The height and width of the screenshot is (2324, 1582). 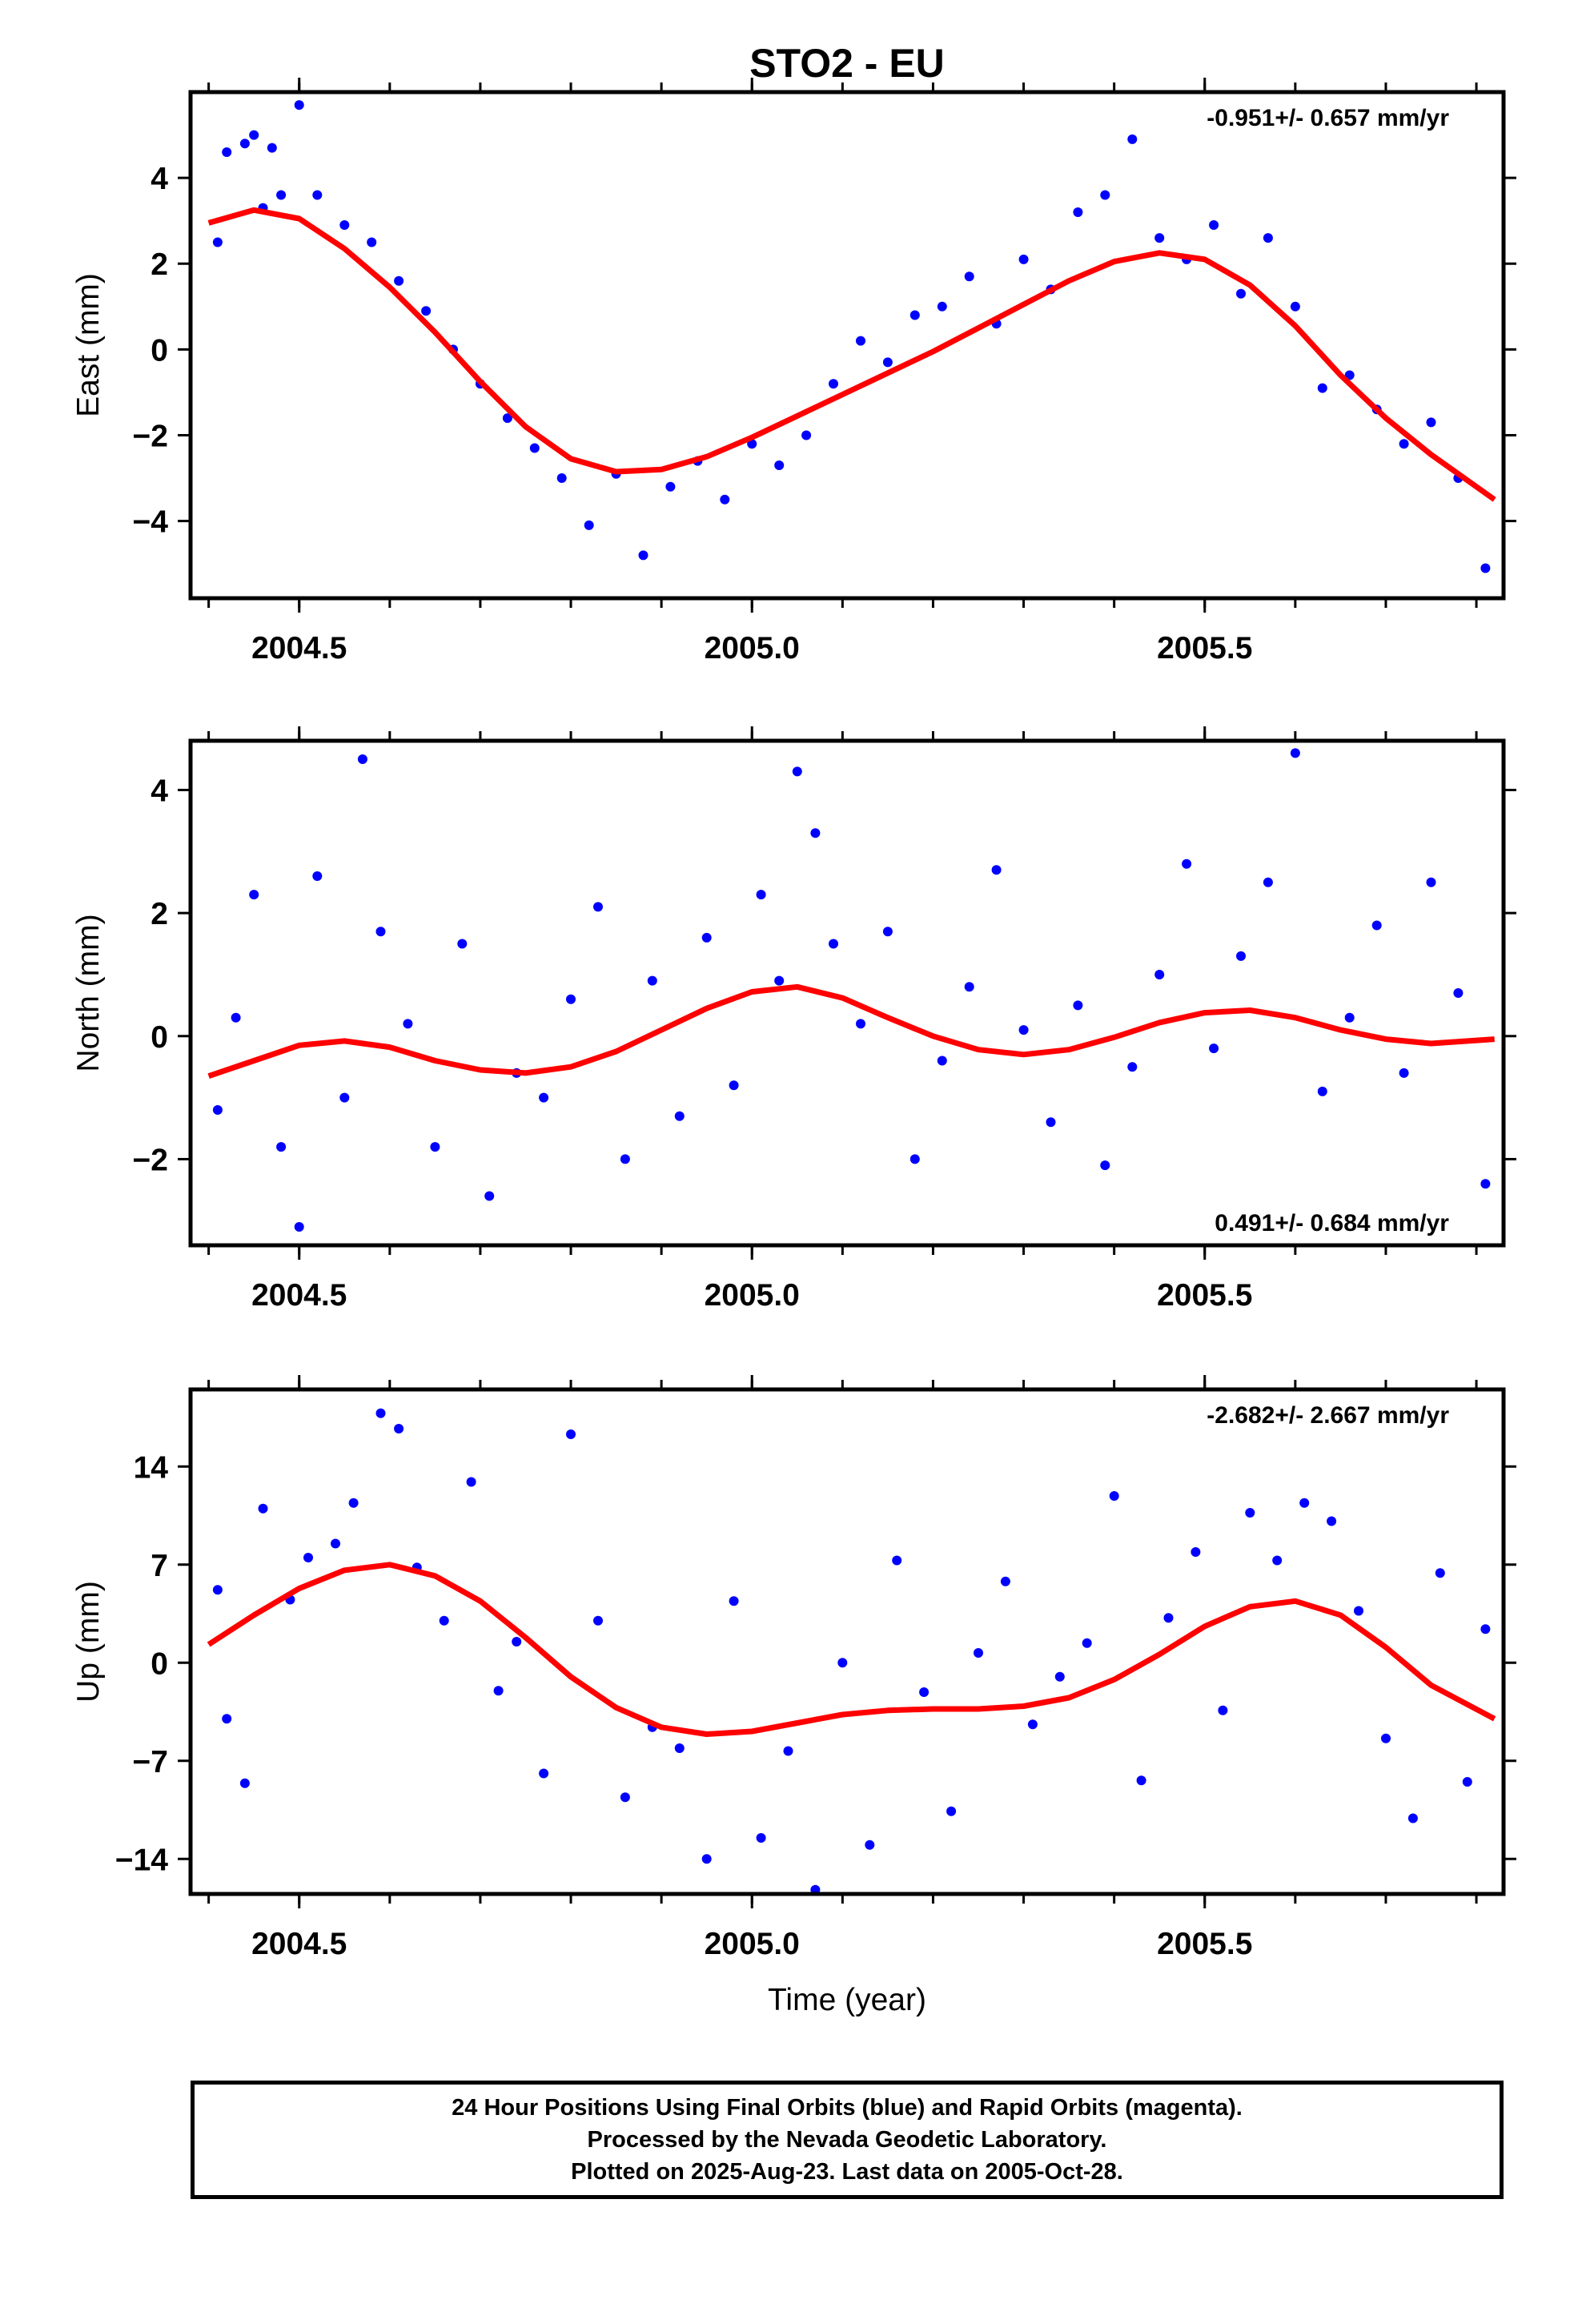 I want to click on y-tick-label: 7, so click(x=159, y=1566).